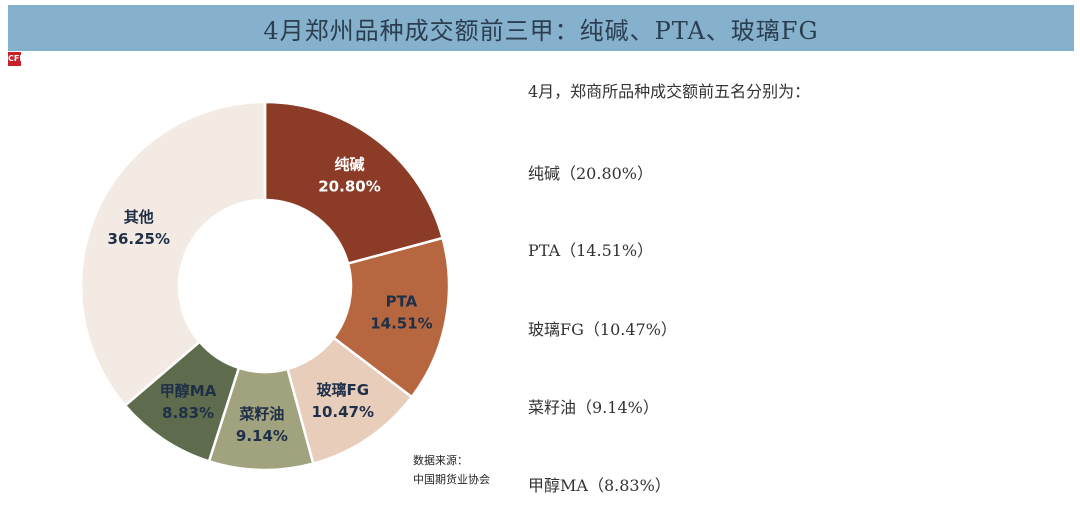 The image size is (1080, 516). What do you see at coordinates (261, 414) in the screenshot?
I see `slice-category-label: 菜籽油` at bounding box center [261, 414].